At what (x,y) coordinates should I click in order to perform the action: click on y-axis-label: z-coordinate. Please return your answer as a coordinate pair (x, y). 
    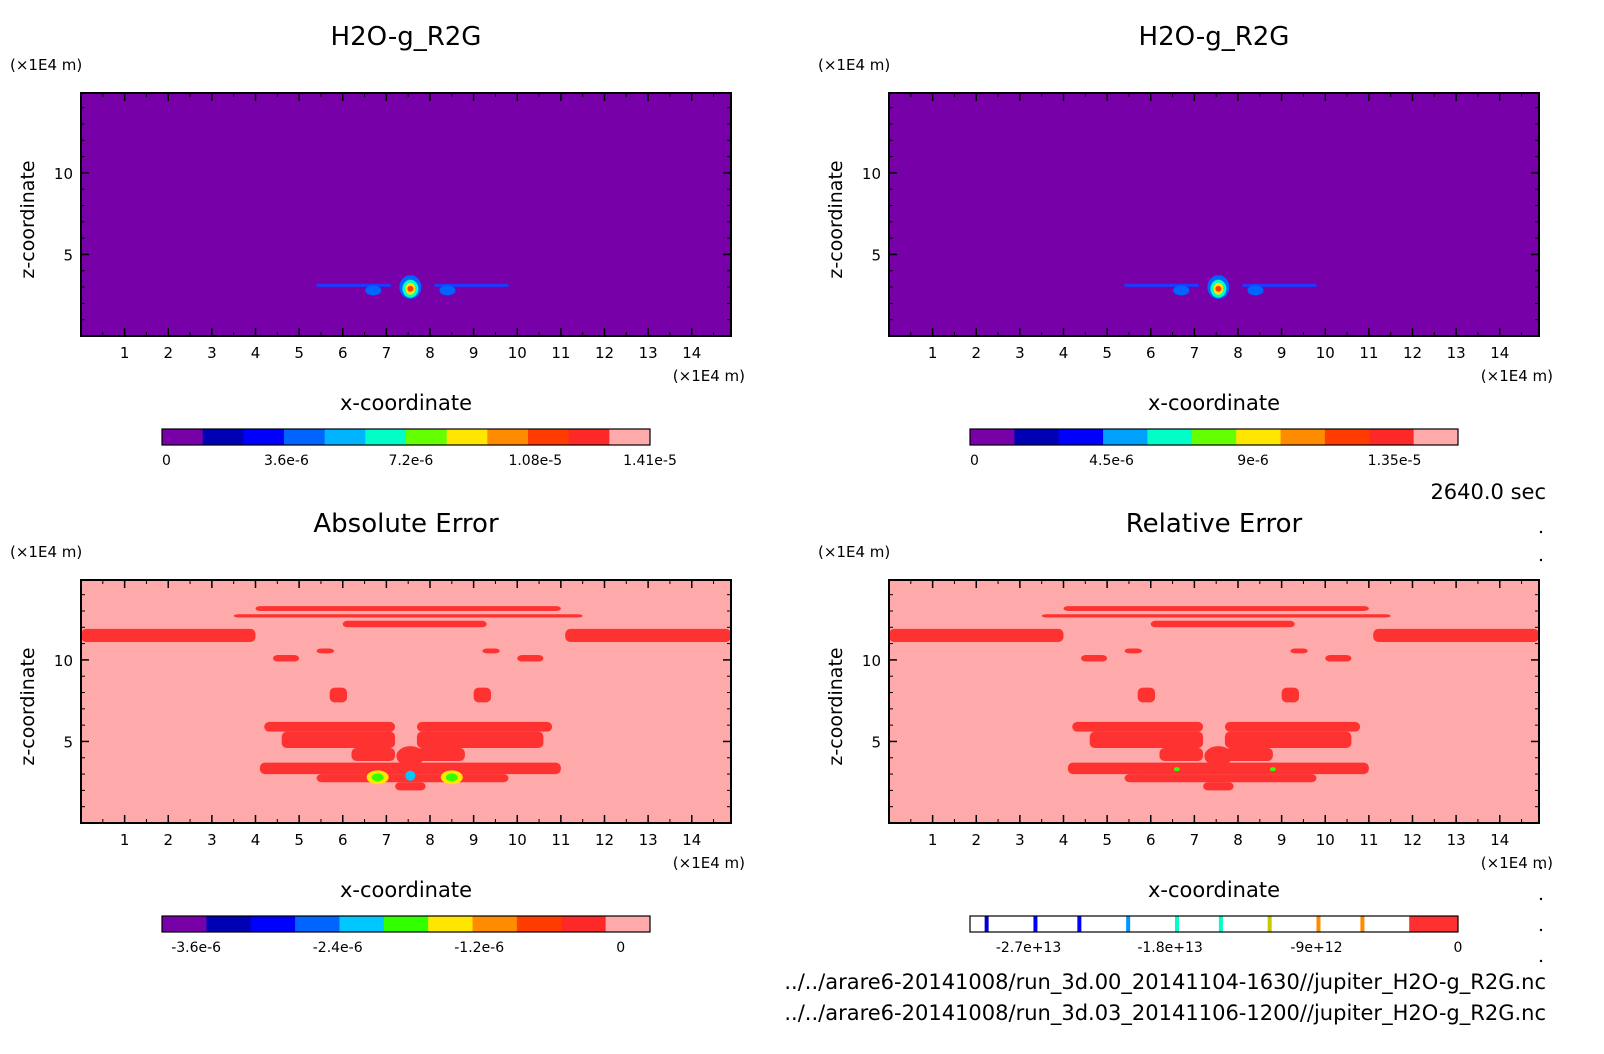
    Looking at the image, I should click on (836, 219).